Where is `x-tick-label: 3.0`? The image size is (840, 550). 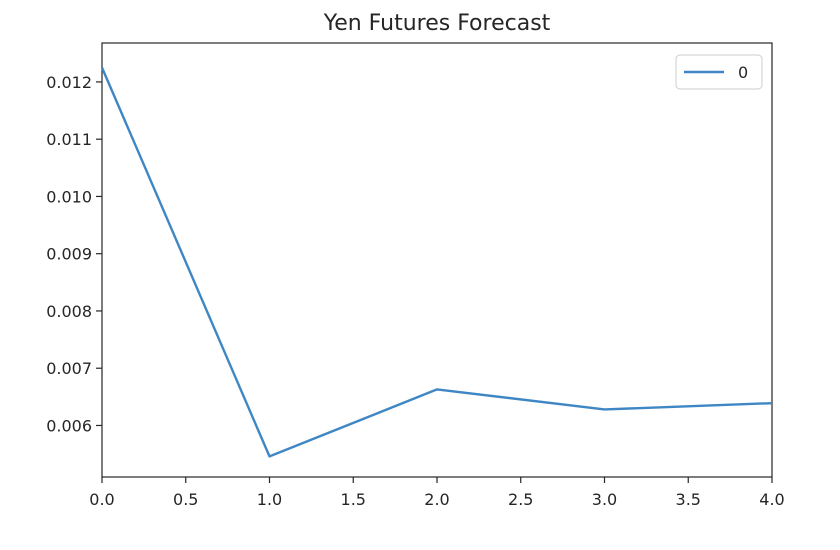 x-tick-label: 3.0 is located at coordinates (604, 499).